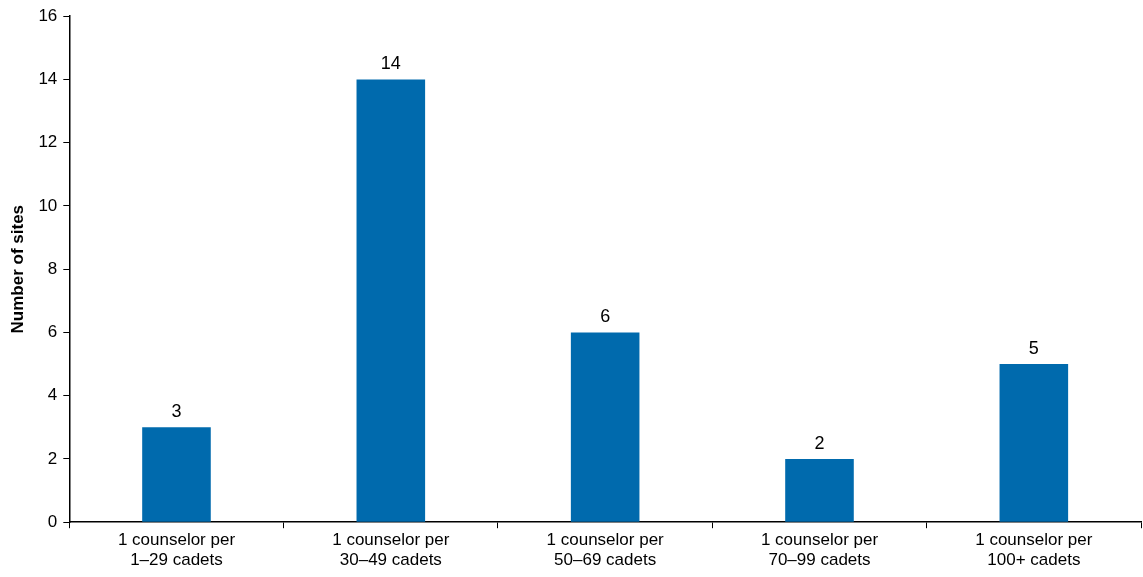 Image resolution: width=1143 pixels, height=577 pixels. Describe the element at coordinates (1033, 348) in the screenshot. I see `data-label: 5` at that location.